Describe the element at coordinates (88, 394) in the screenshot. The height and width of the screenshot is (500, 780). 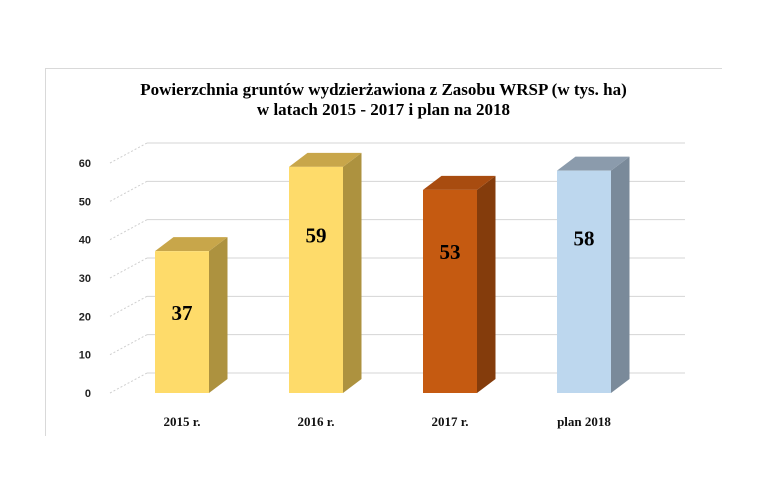
I see `y-tick-label: 0` at that location.